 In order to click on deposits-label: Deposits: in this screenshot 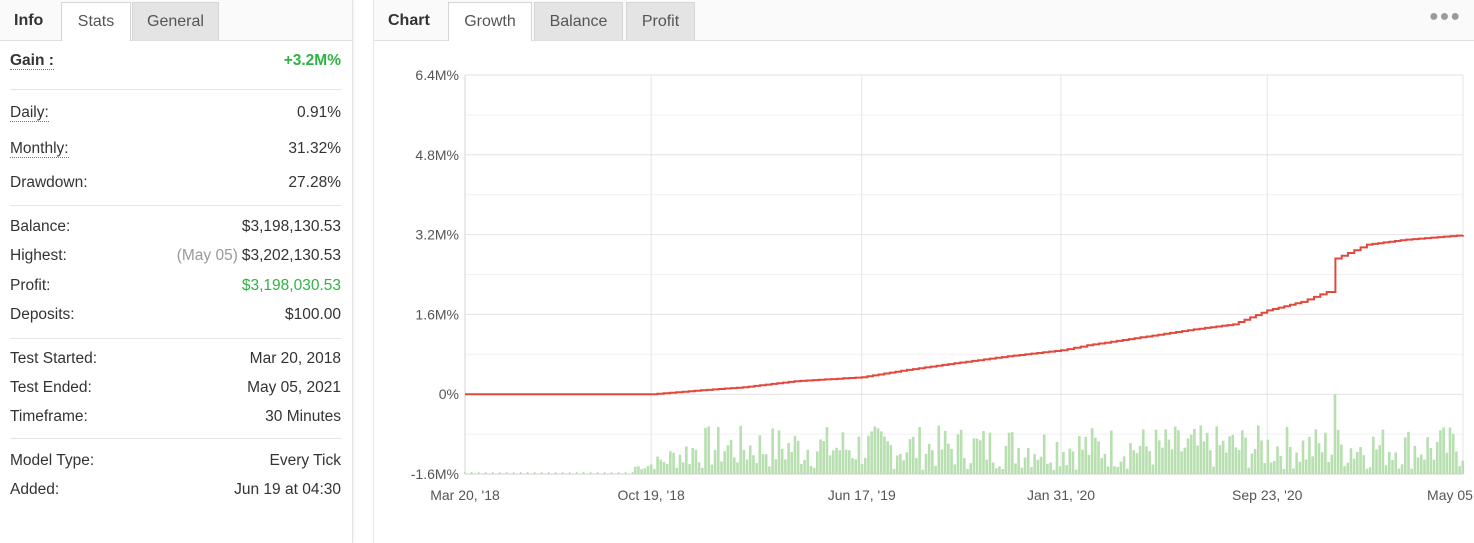, I will do `click(42, 314)`.